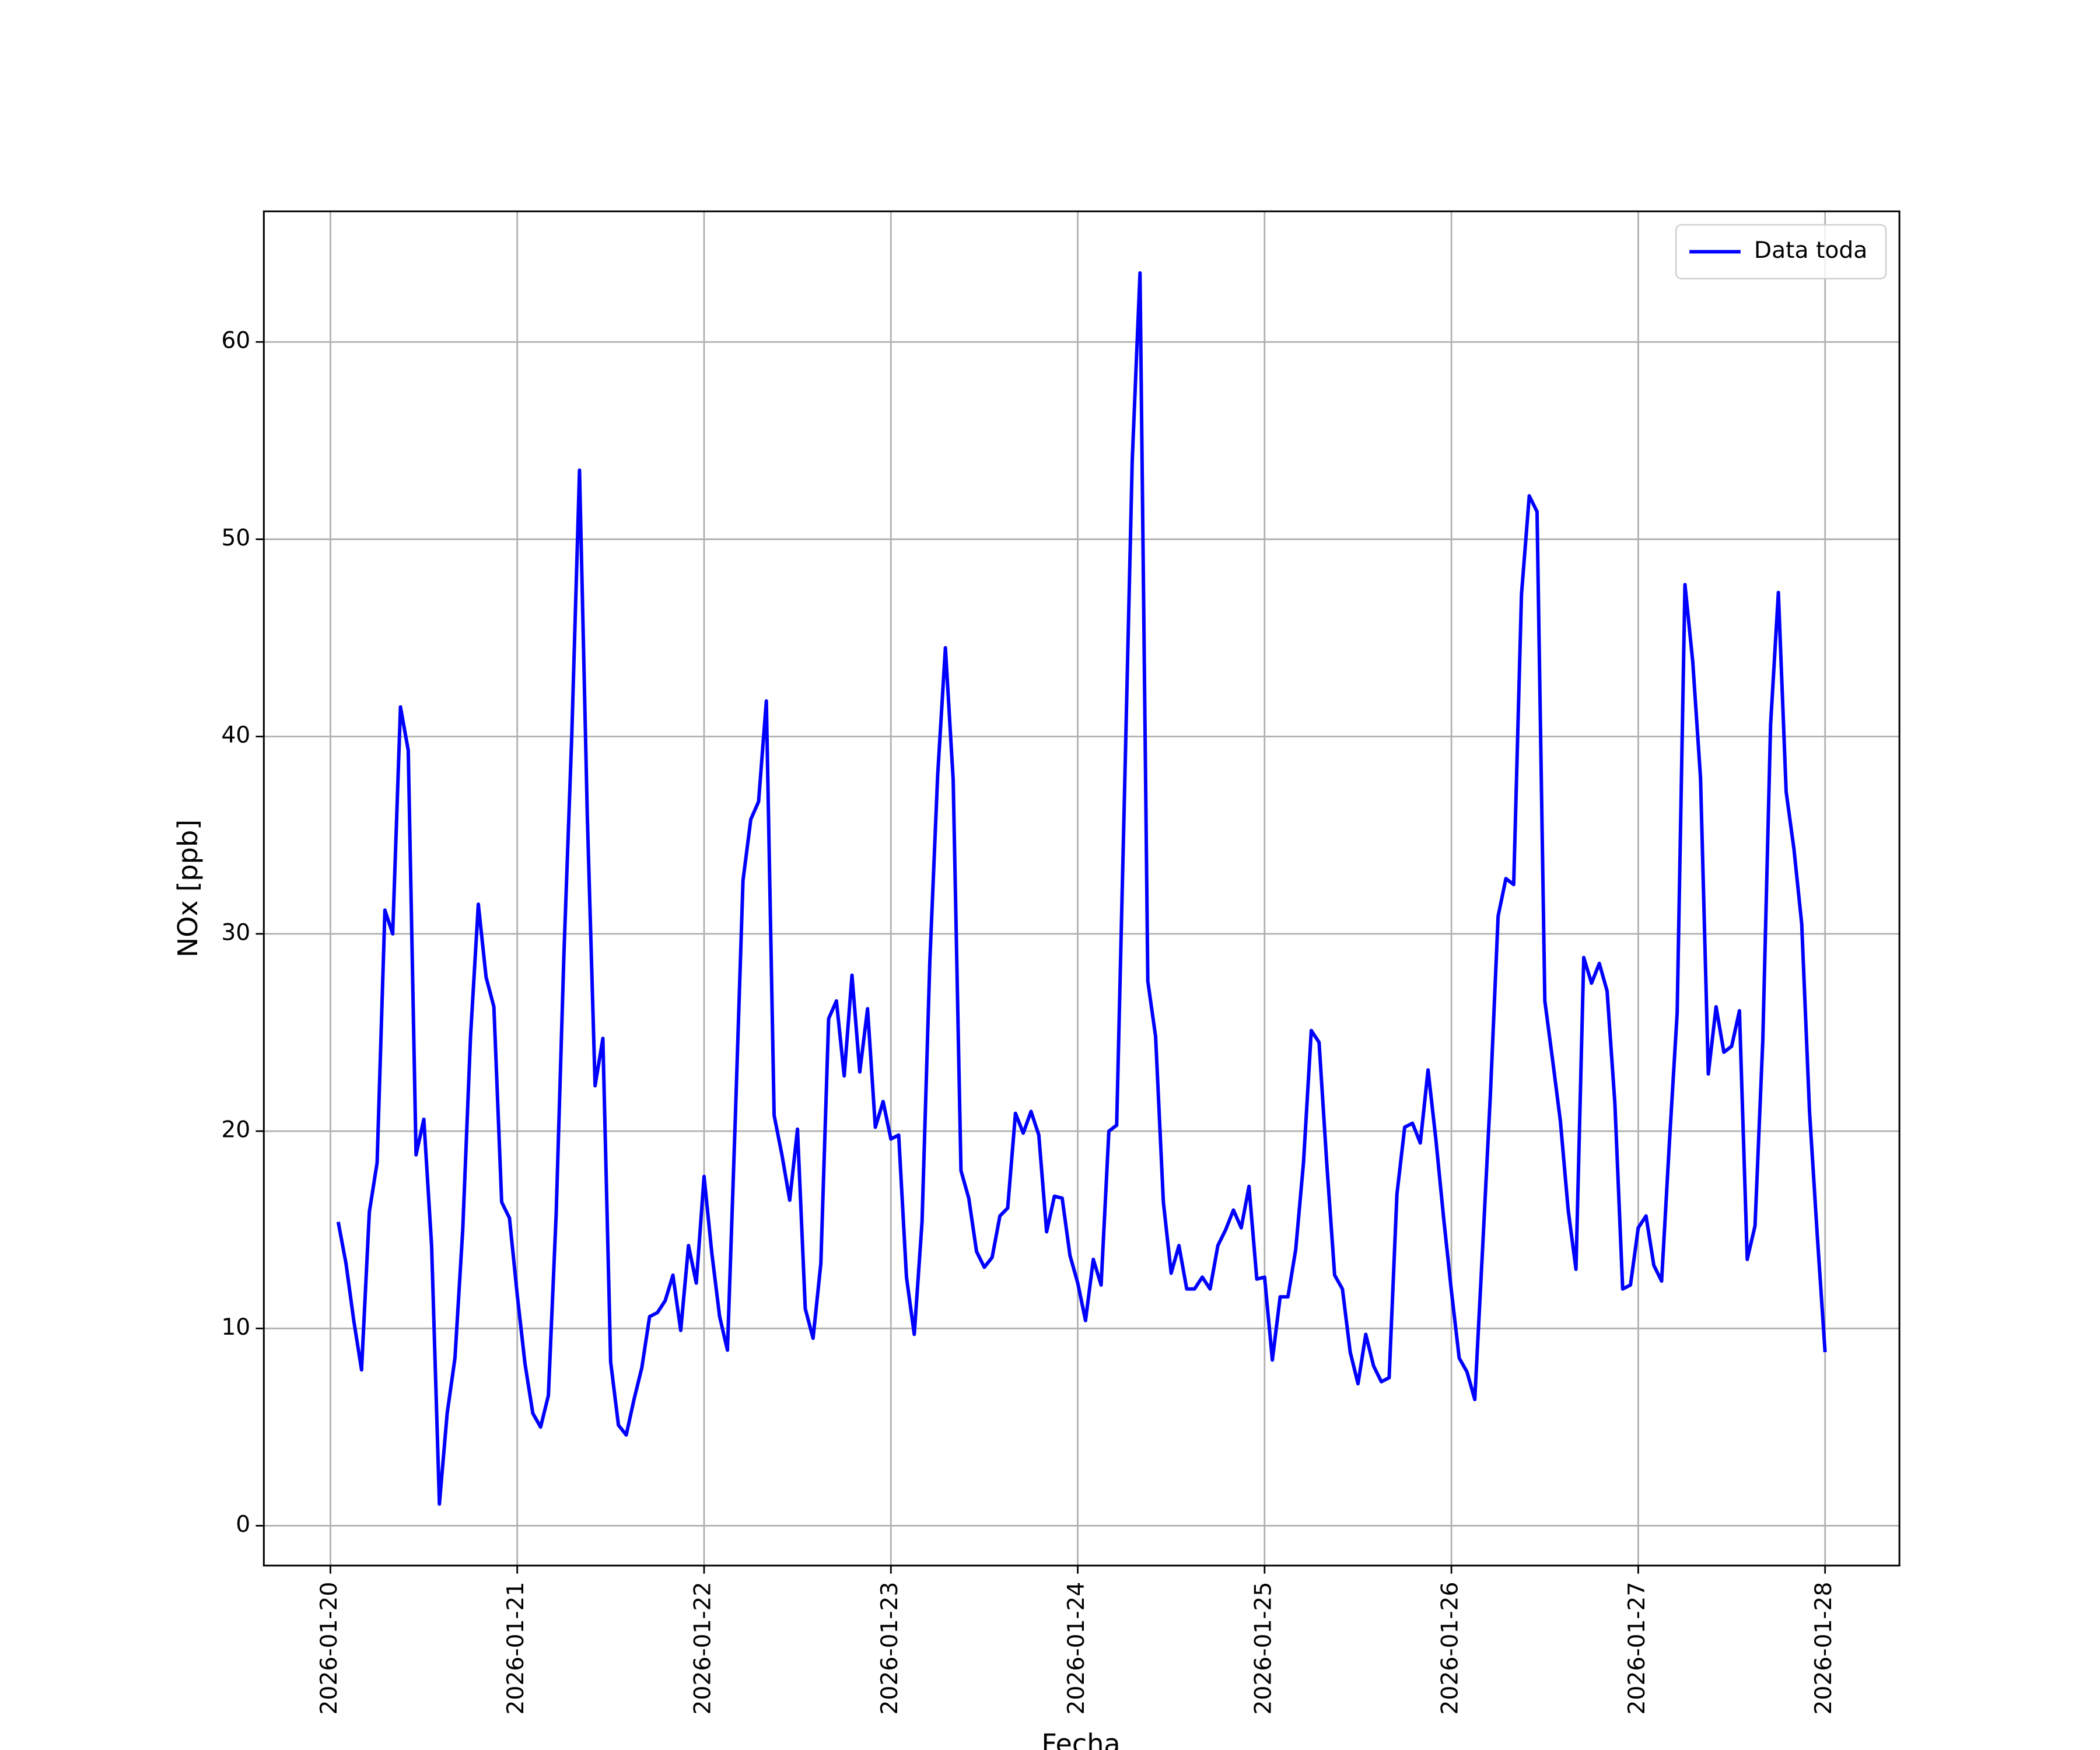  Describe the element at coordinates (235, 735) in the screenshot. I see `y-tick-label: 40` at that location.